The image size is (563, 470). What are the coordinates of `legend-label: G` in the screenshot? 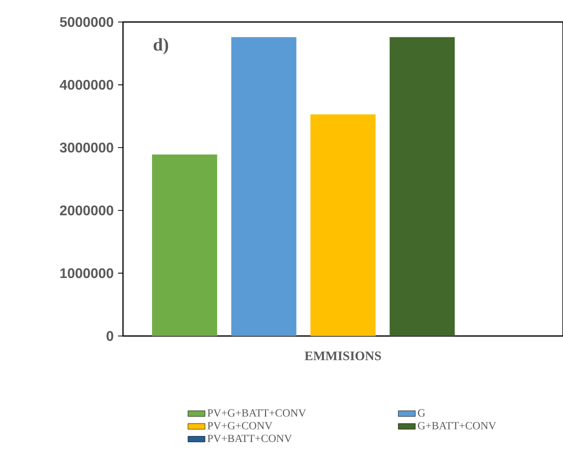 It's located at (422, 413).